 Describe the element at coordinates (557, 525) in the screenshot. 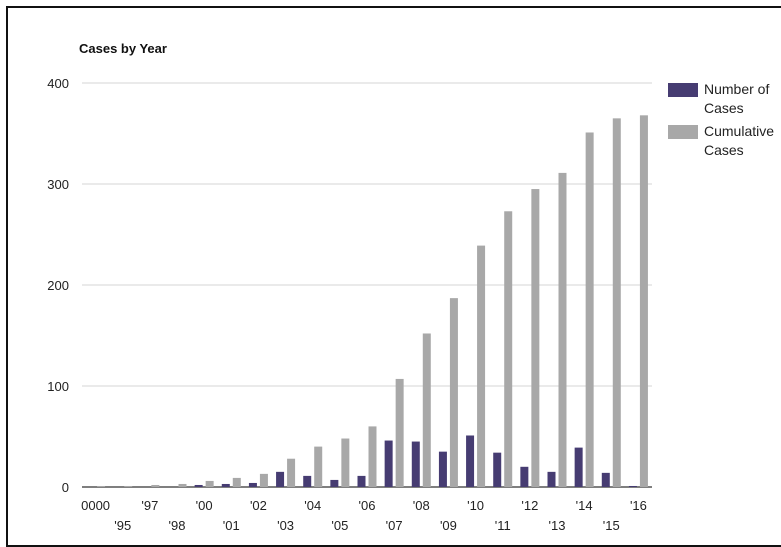

I see `x-tick-label: '13` at that location.